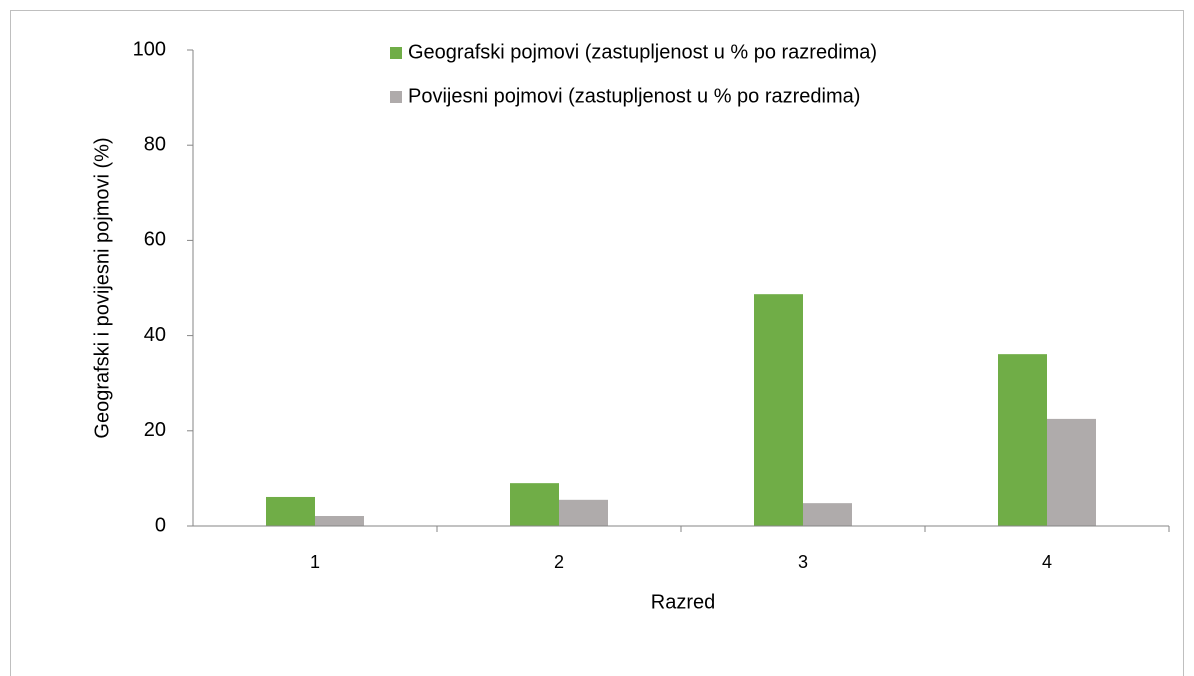 The width and height of the screenshot is (1194, 676). I want to click on x-tick-label: 2, so click(559, 562).